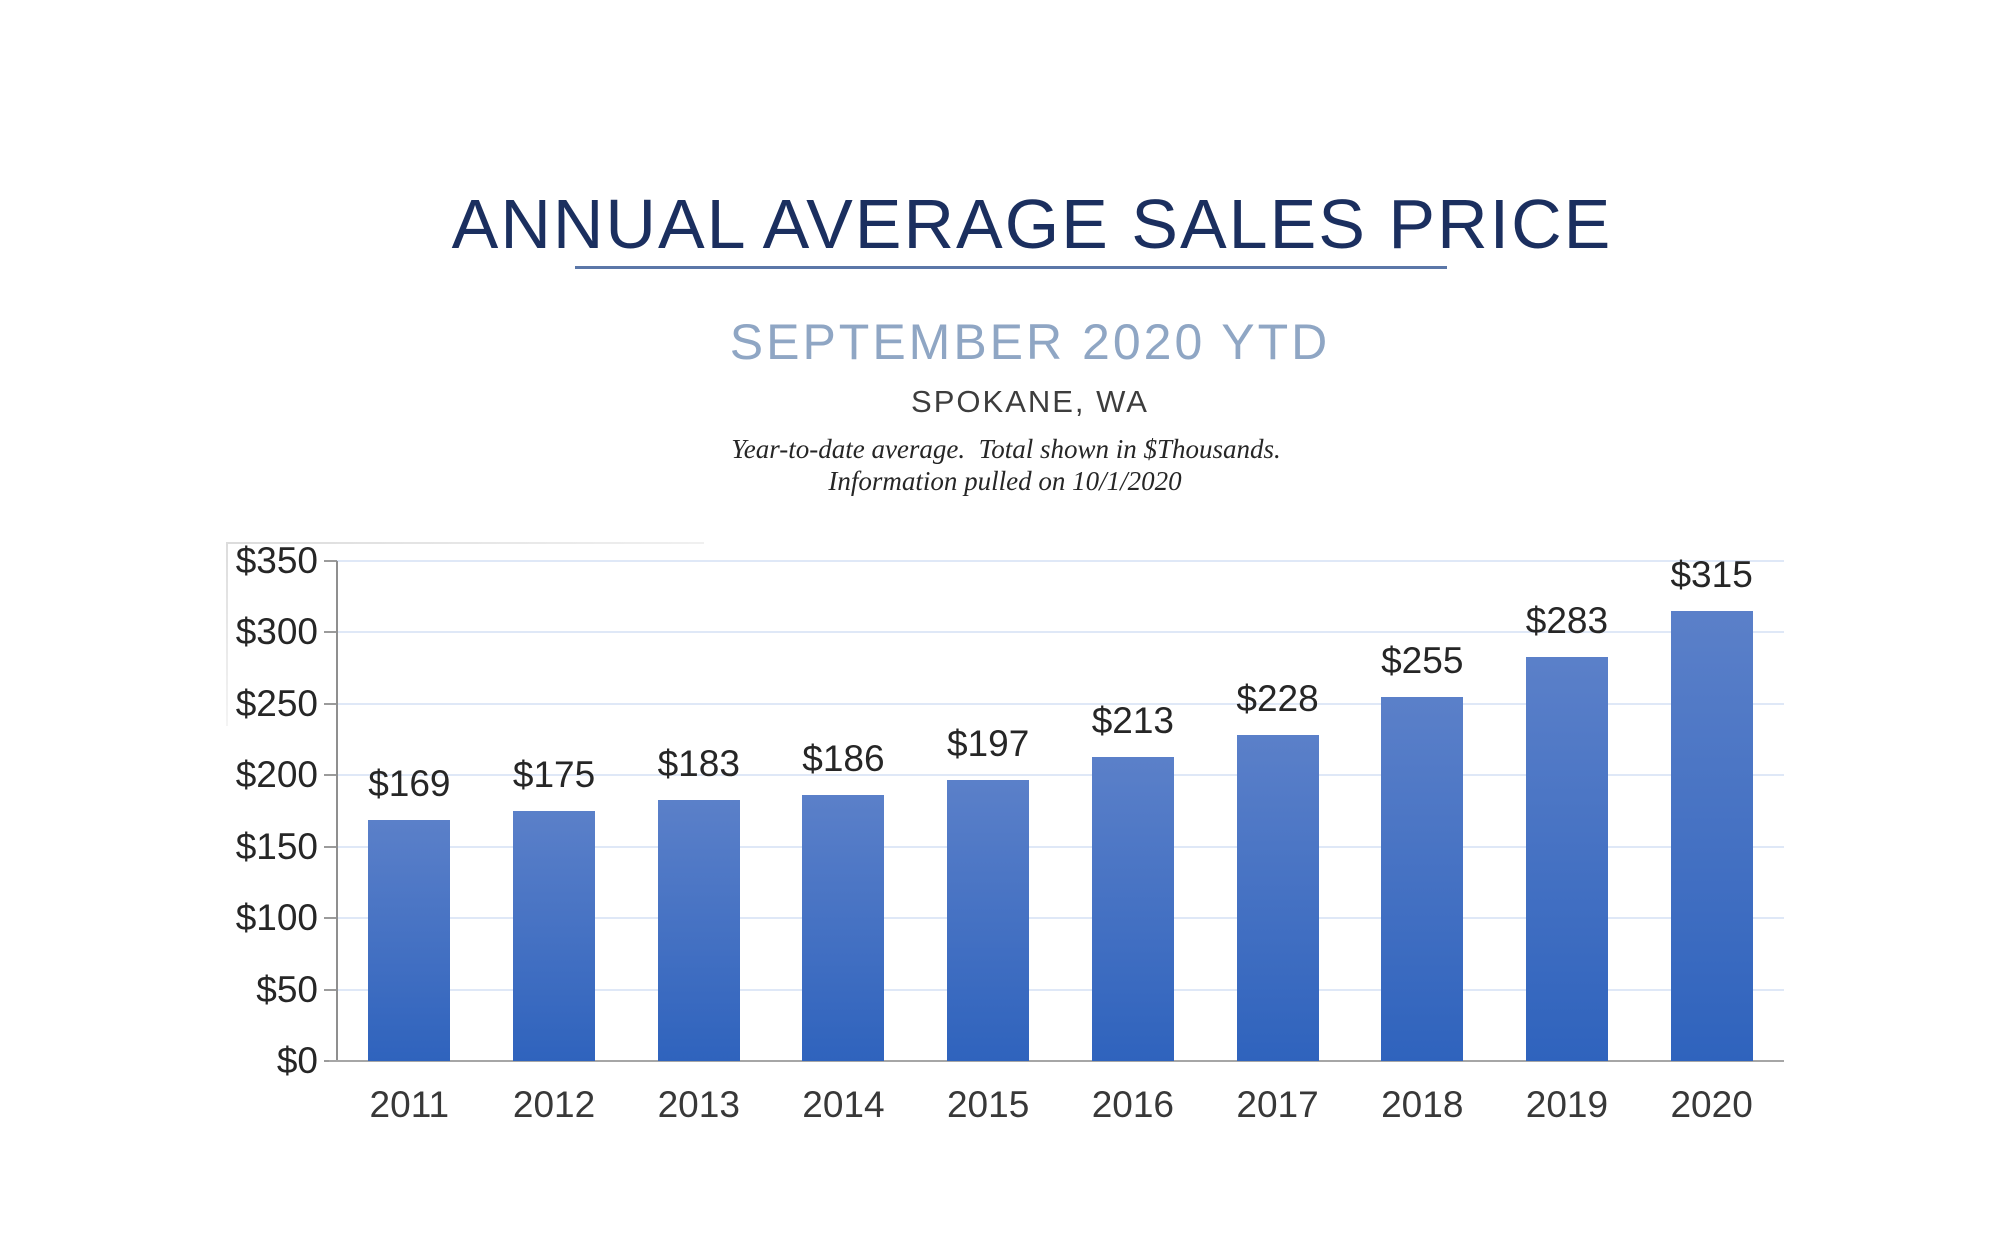  What do you see at coordinates (1005, 481) in the screenshot?
I see `chart-note-pulled: Information pulled on 10/1/2020` at bounding box center [1005, 481].